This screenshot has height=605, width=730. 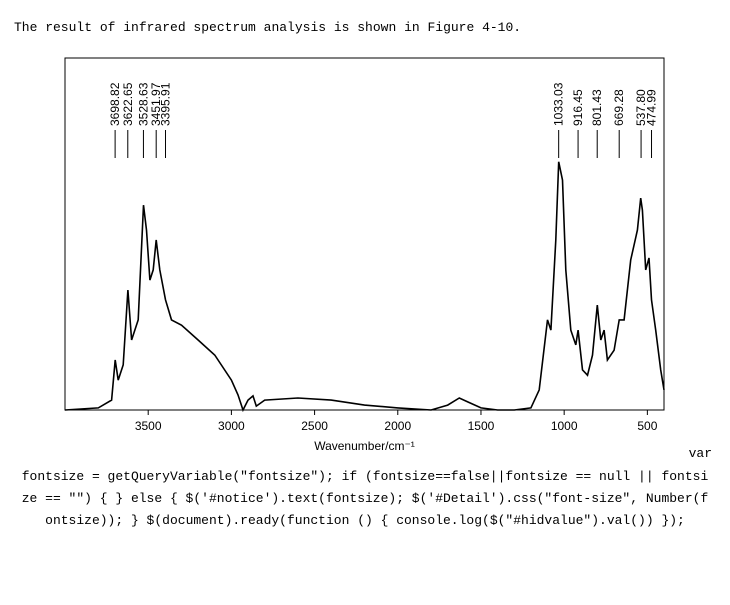 I want to click on x-tick-label: 1000, so click(x=564, y=426).